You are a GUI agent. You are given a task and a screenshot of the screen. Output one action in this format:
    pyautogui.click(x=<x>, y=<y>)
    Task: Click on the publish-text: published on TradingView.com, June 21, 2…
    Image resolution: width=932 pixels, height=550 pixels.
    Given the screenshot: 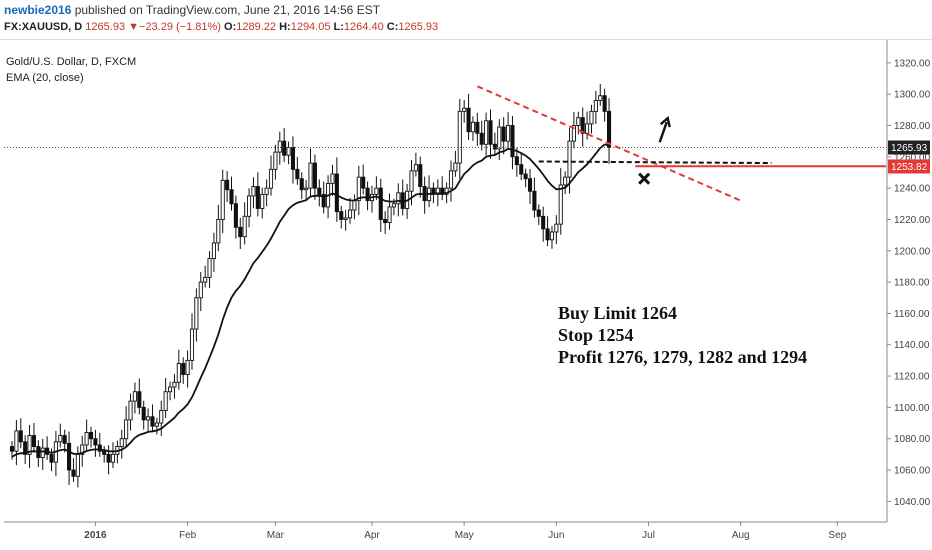 What is the action you would take?
    pyautogui.click(x=226, y=10)
    